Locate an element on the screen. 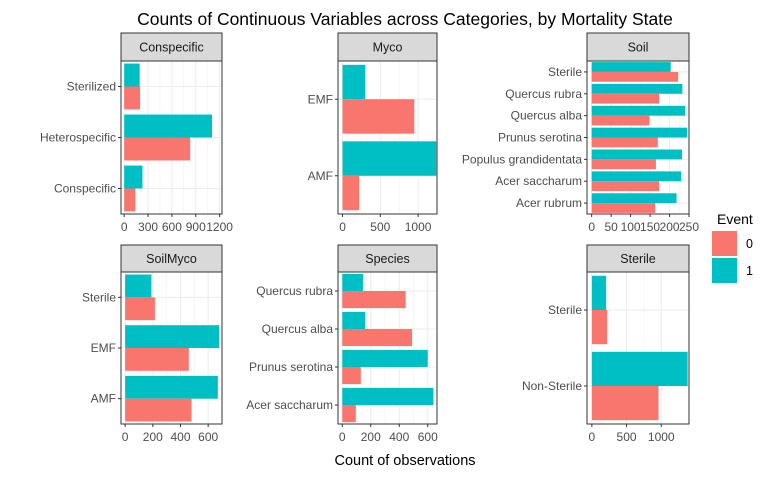 The image size is (770, 480). panel-sterile: Sterile Sterile Non-Sterile 0 500 1000 is located at coordinates (606, 344).